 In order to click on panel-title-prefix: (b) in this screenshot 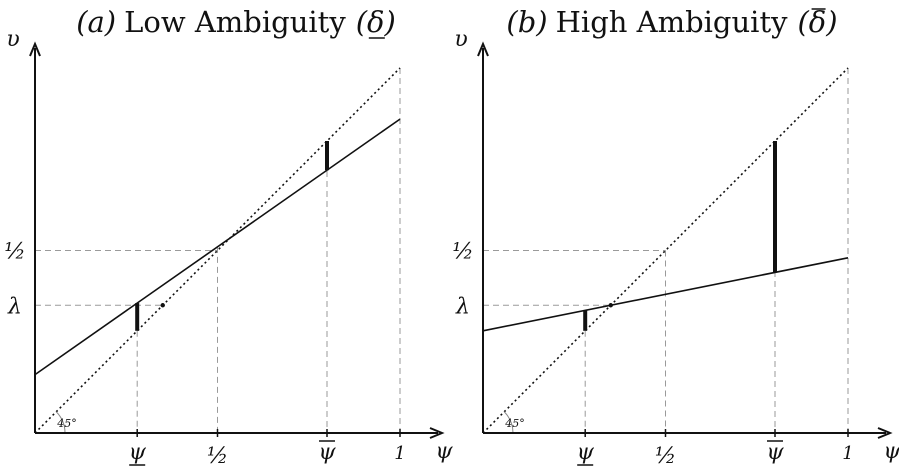, I will do `click(526, 22)`.